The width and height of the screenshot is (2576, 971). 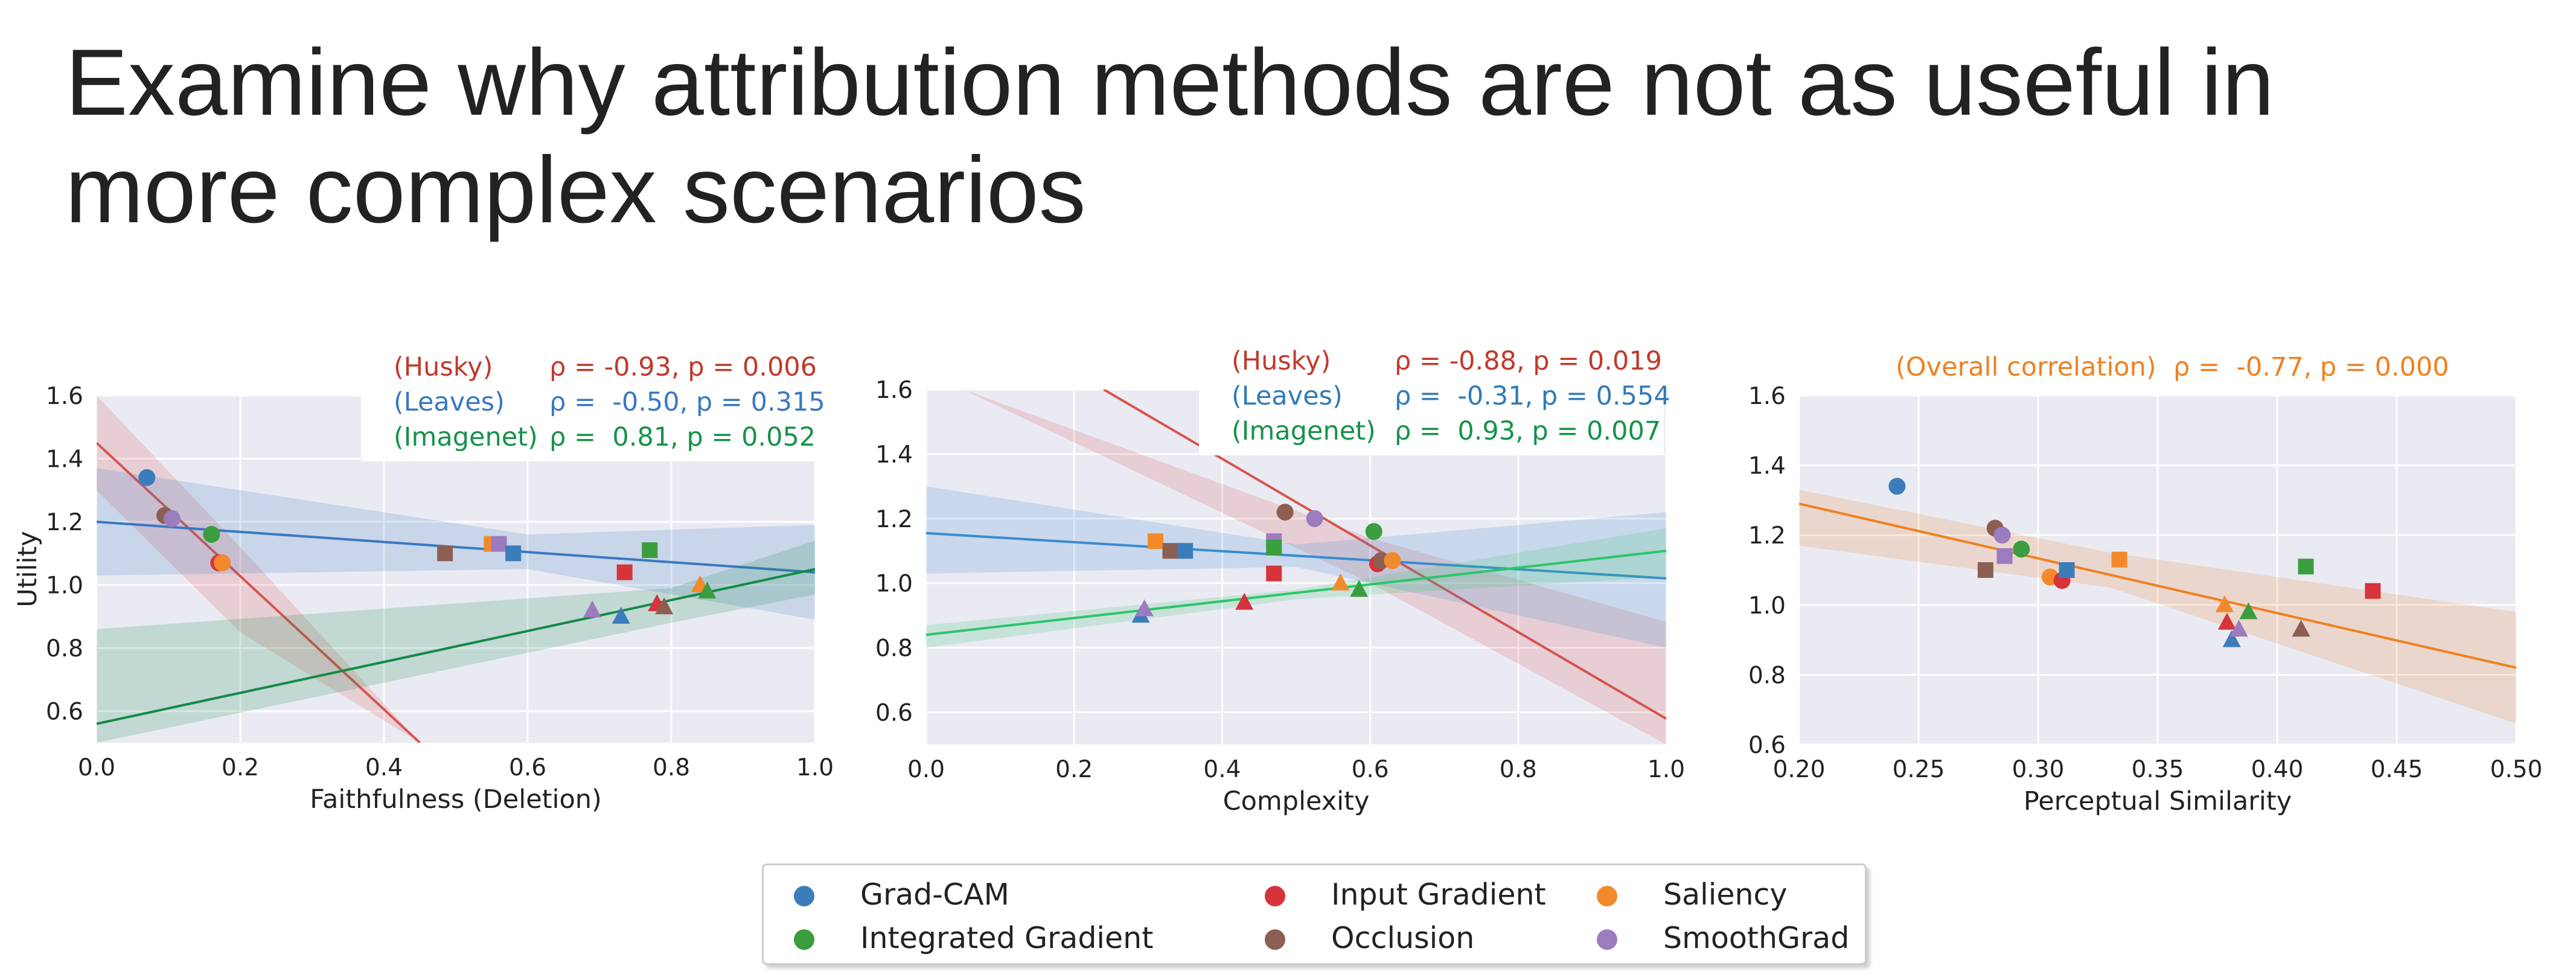 What do you see at coordinates (466, 437) in the screenshot?
I see `annotation-group-label: (Imagenet)` at bounding box center [466, 437].